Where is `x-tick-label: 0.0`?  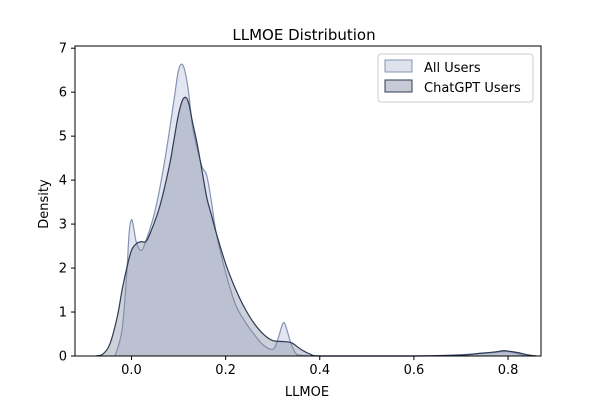 x-tick-label: 0.0 is located at coordinates (131, 370).